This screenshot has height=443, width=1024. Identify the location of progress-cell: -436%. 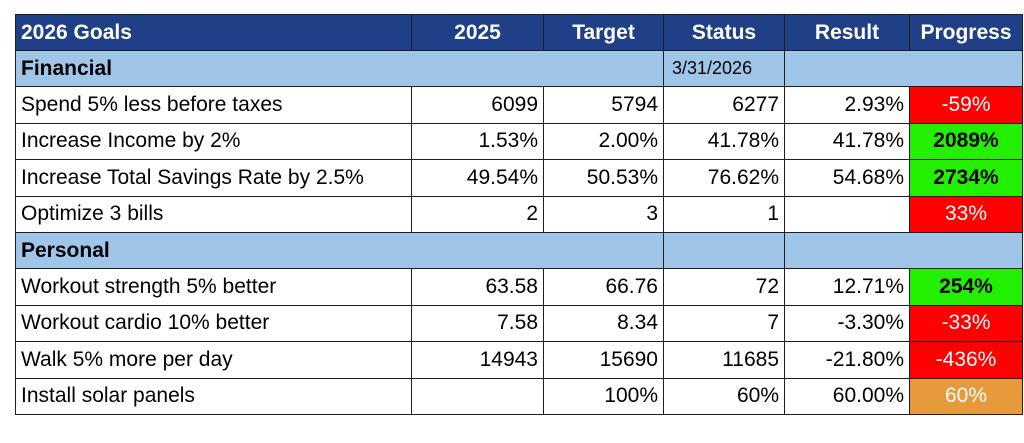
(966, 360).